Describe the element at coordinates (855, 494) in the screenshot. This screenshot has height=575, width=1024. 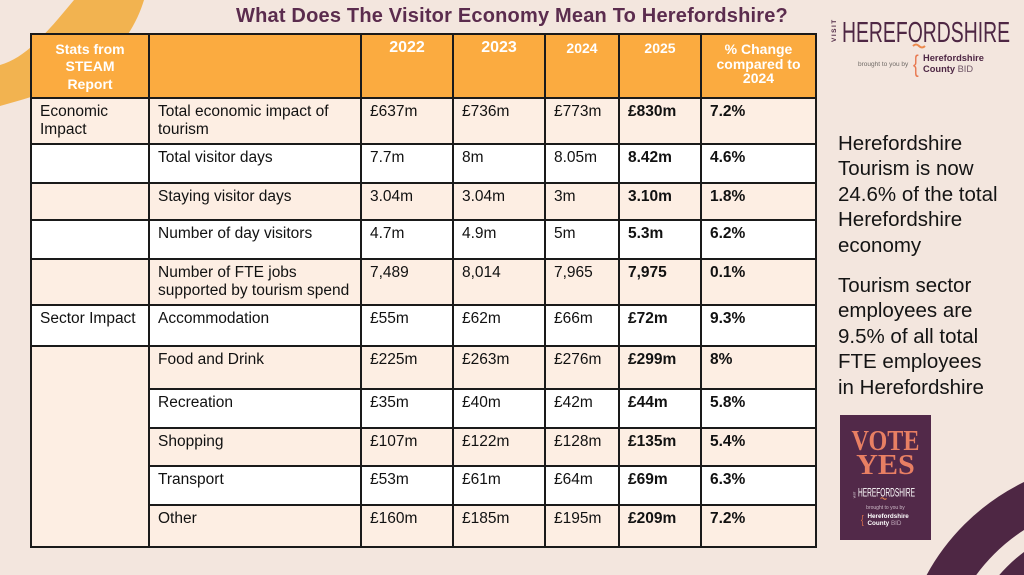
I see `svg-text: VISIT` at that location.